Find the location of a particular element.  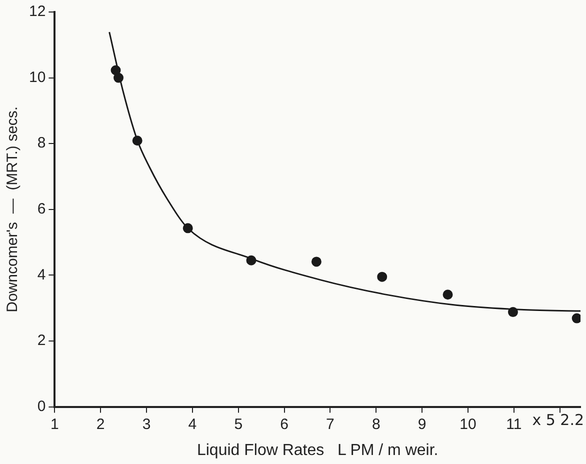

x-tick-label: 10 is located at coordinates (468, 424).